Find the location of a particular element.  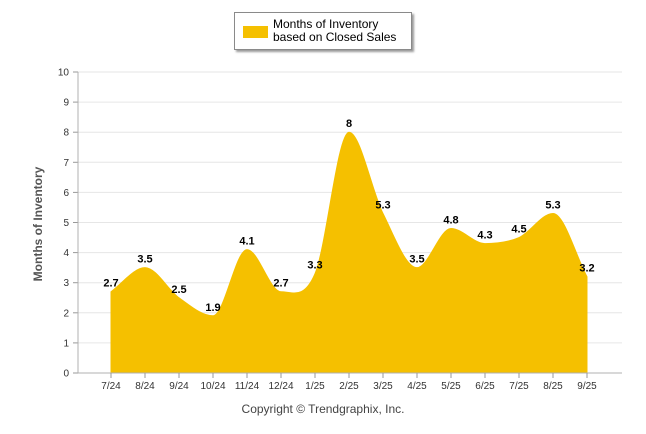

y-tick-label: 3 is located at coordinates (66, 283).